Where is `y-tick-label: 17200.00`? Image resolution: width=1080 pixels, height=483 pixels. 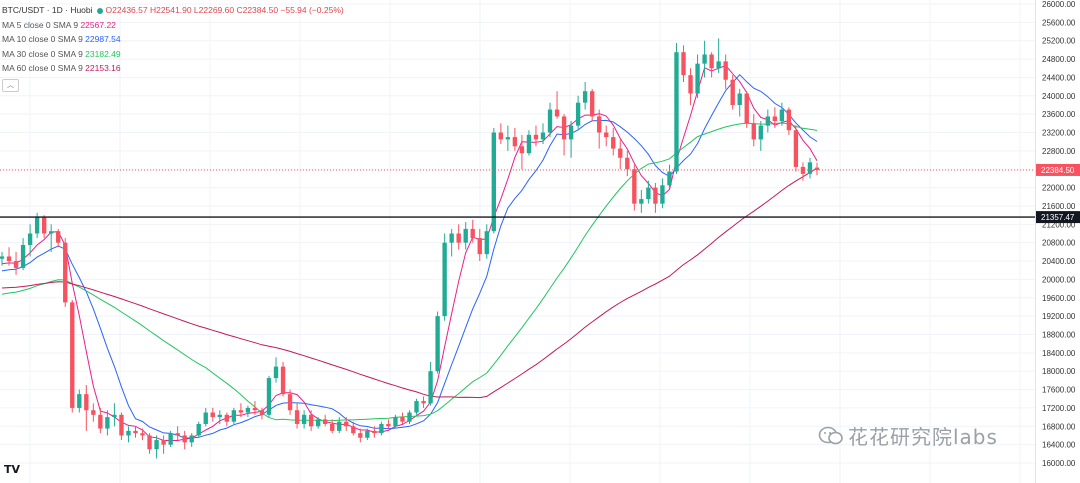 y-tick-label: 17200.00 is located at coordinates (1059, 408).